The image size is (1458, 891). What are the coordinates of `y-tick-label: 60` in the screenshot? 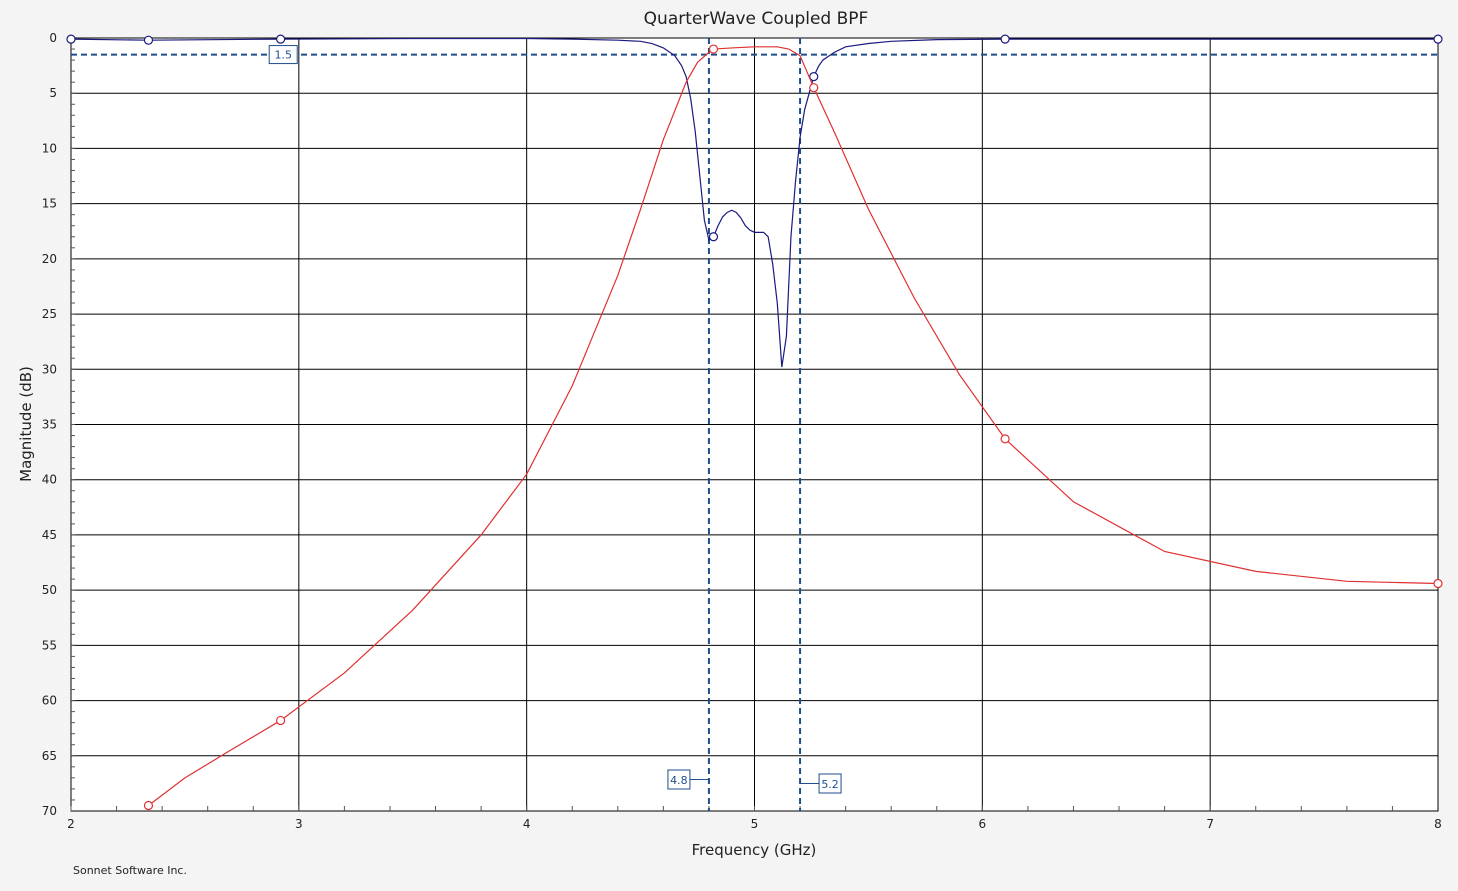 It's located at (49, 701).